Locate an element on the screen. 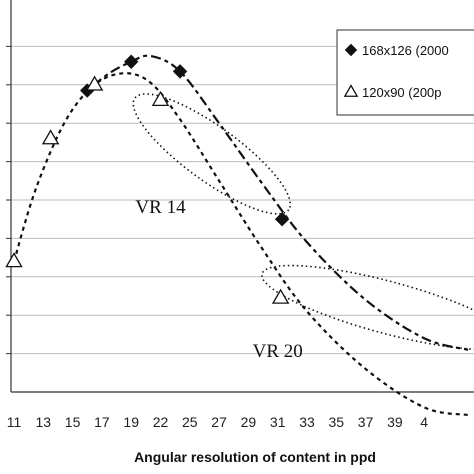  x-tick-label: 25 is located at coordinates (190, 422).